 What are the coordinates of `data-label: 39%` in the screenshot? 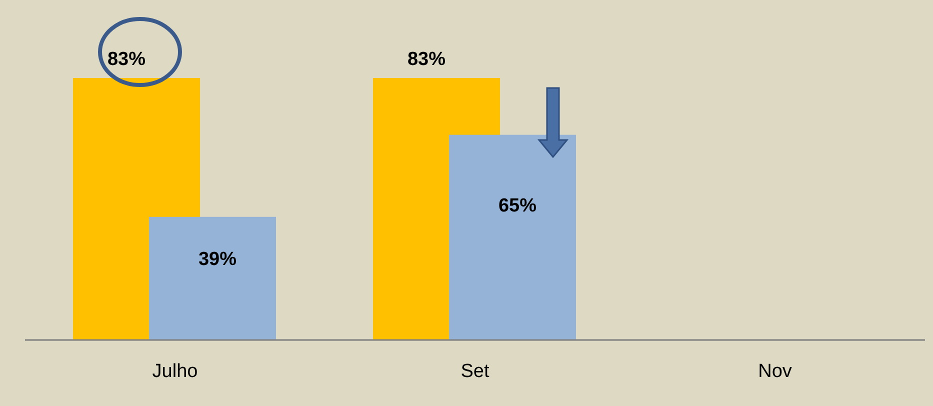 It's located at (217, 259).